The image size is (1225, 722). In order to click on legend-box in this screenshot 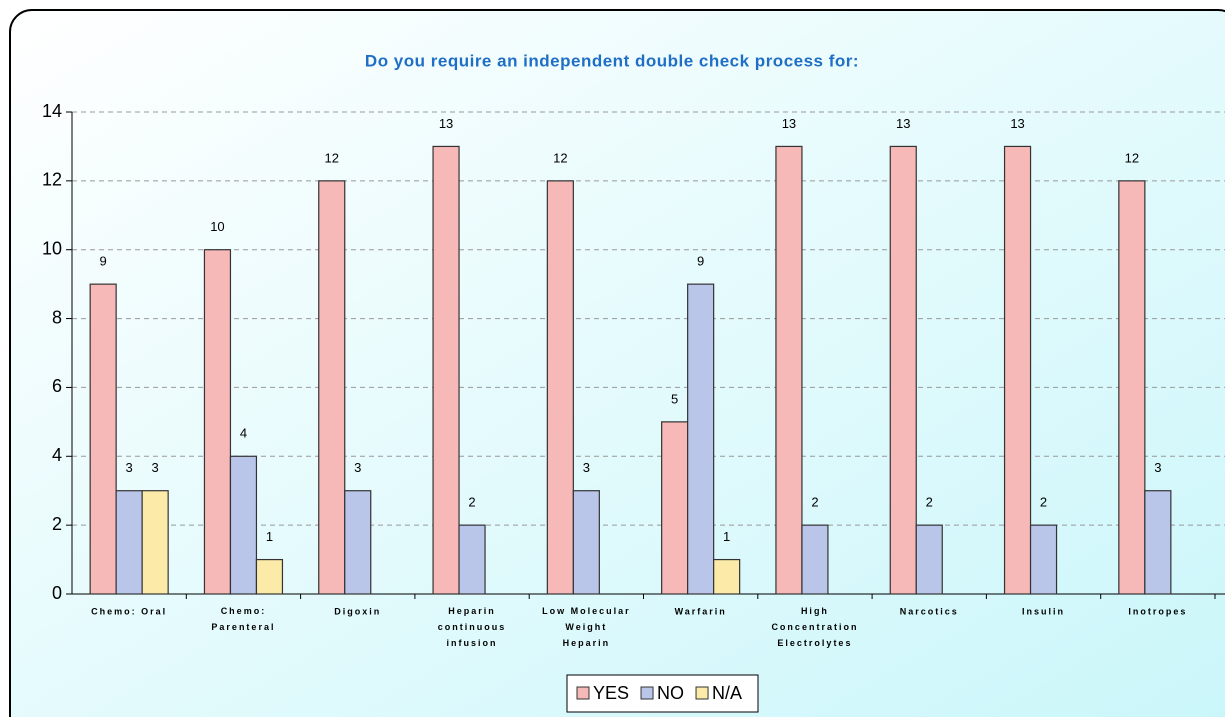, I will do `click(662, 693)`.